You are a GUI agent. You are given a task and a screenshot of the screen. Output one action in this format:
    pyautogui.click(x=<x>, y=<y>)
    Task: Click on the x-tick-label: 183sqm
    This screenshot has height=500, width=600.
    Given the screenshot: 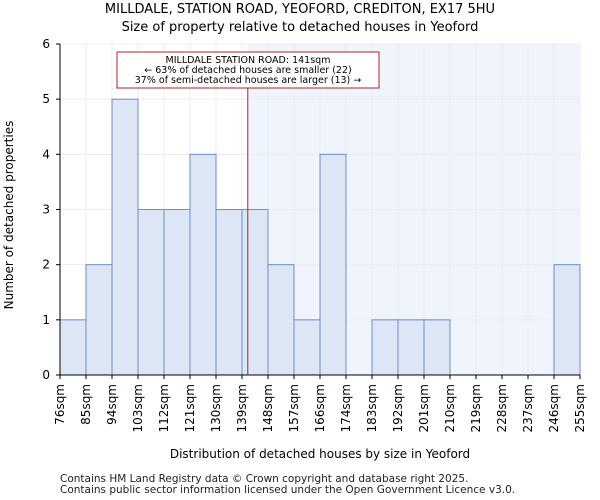 What is the action you would take?
    pyautogui.click(x=372, y=408)
    